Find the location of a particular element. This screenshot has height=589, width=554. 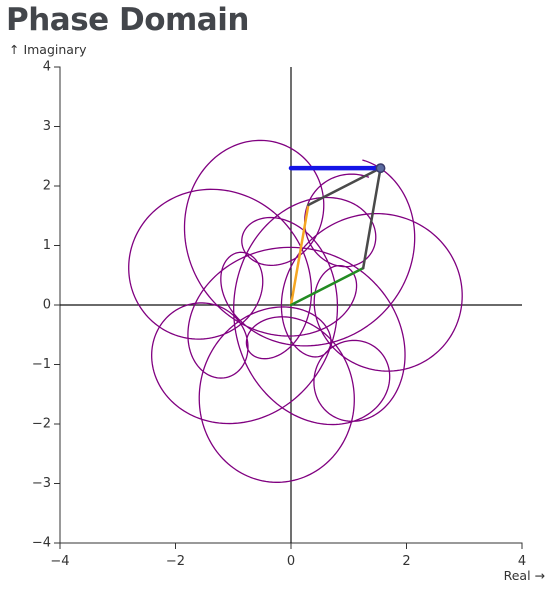

y-tick-label: −4 is located at coordinates (41, 543).